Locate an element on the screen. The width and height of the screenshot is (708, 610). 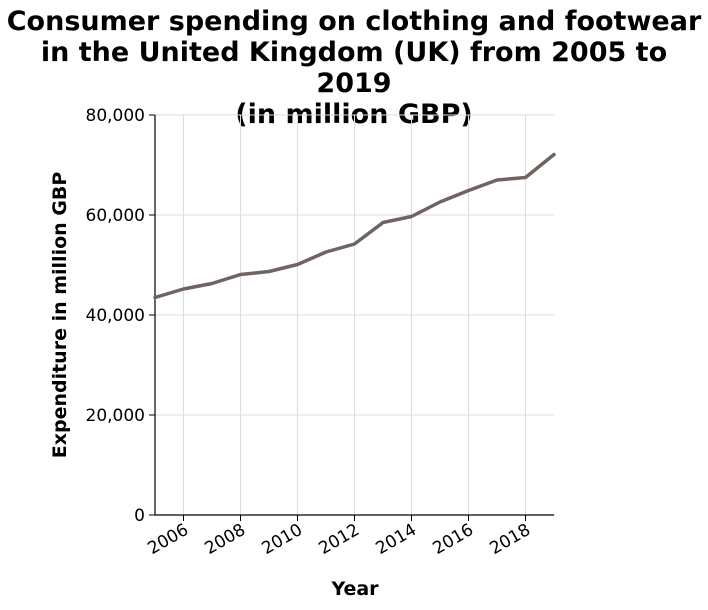
y-tick-label: 0 is located at coordinates (139, 516).